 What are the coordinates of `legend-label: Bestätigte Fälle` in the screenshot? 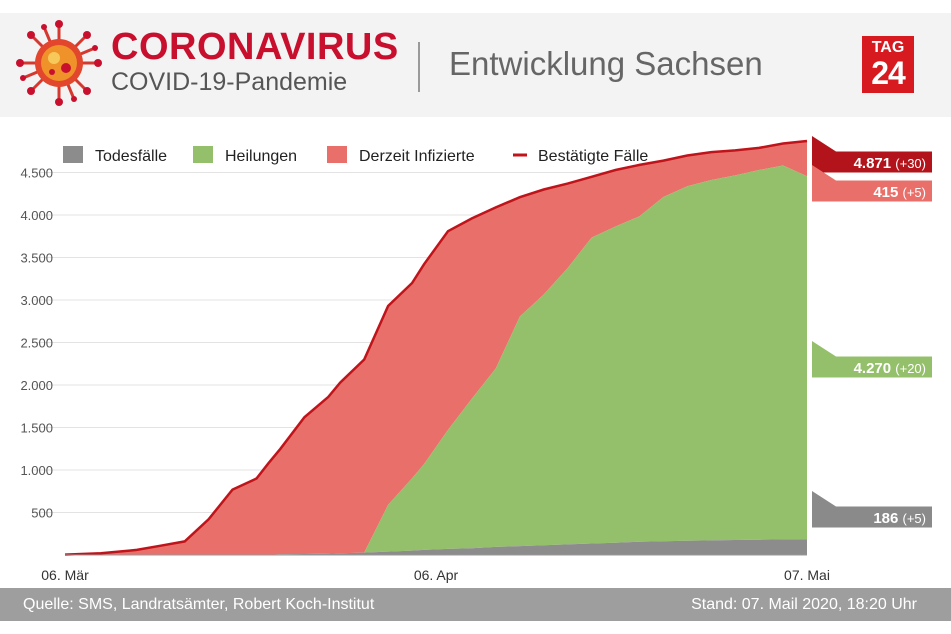 It's located at (593, 156).